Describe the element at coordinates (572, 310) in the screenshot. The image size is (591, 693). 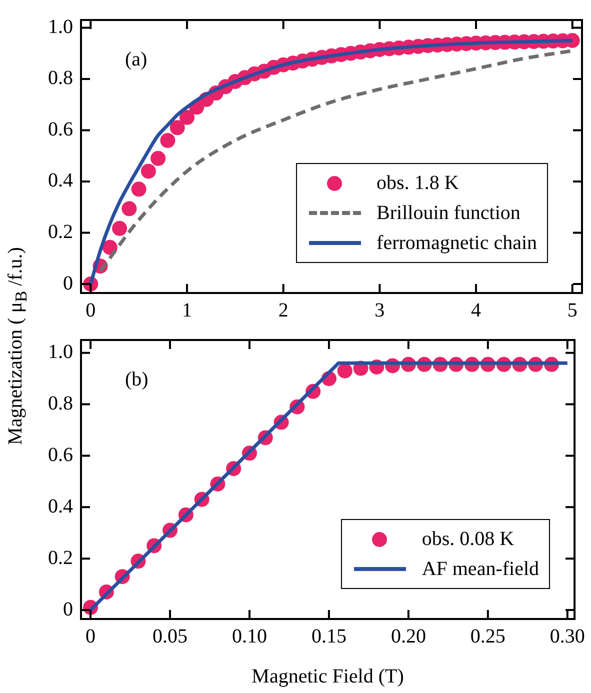
I see `x-tick-label: 5` at that location.